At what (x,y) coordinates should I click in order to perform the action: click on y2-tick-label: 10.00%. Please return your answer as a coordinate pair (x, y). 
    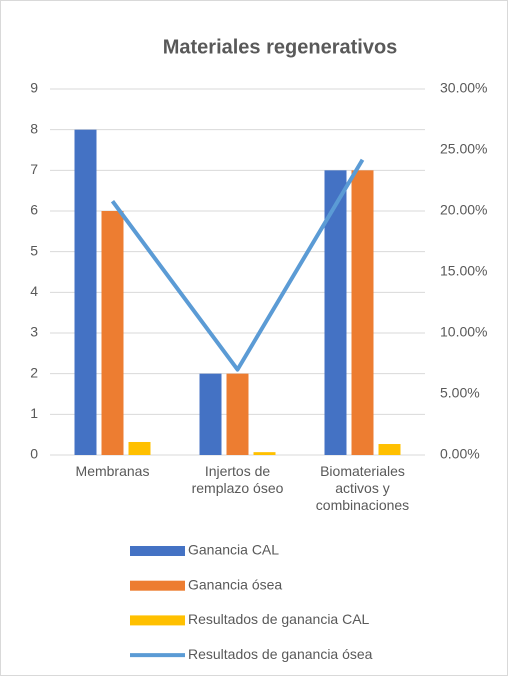
    Looking at the image, I should click on (463, 332).